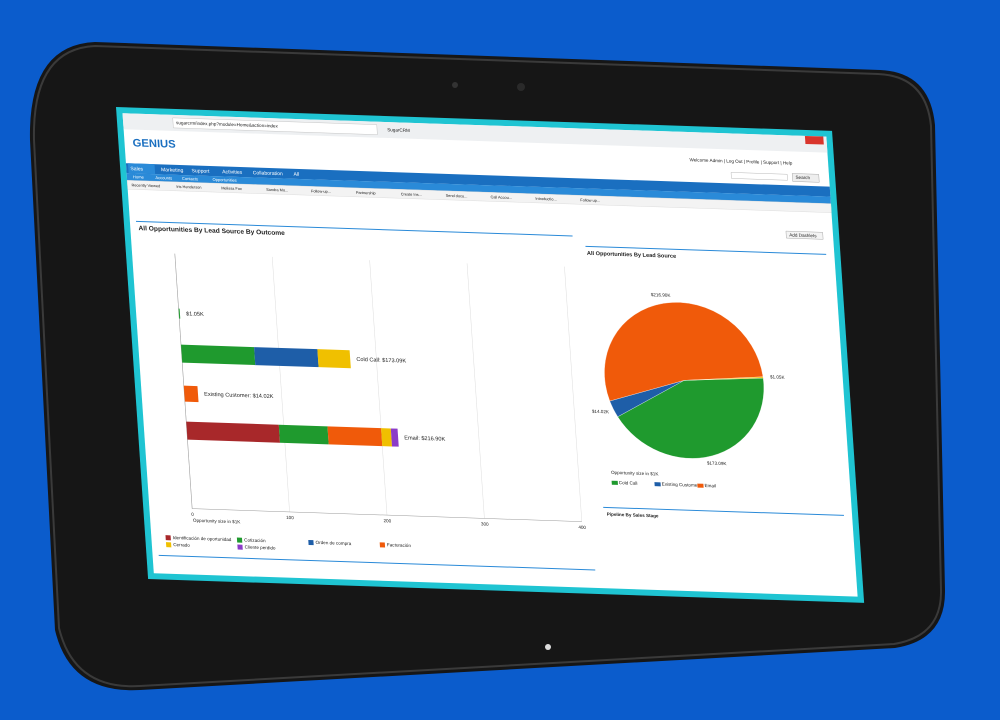 The image size is (1000, 720). I want to click on tab: Support, so click(200, 171).